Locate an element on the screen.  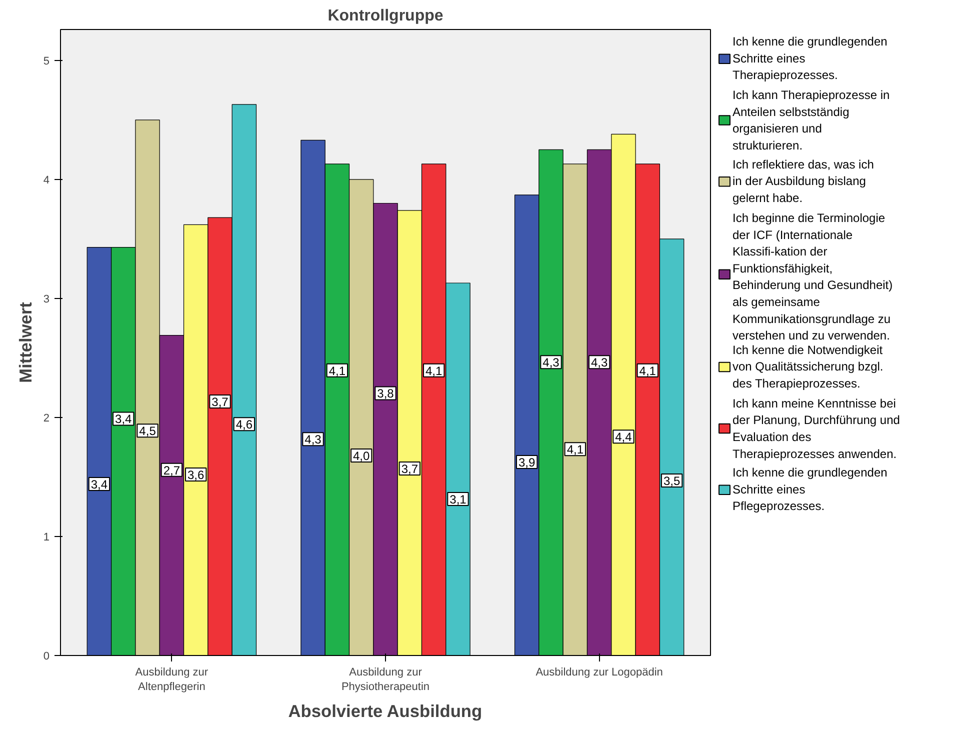
data-label: 4,4 is located at coordinates (623, 437).